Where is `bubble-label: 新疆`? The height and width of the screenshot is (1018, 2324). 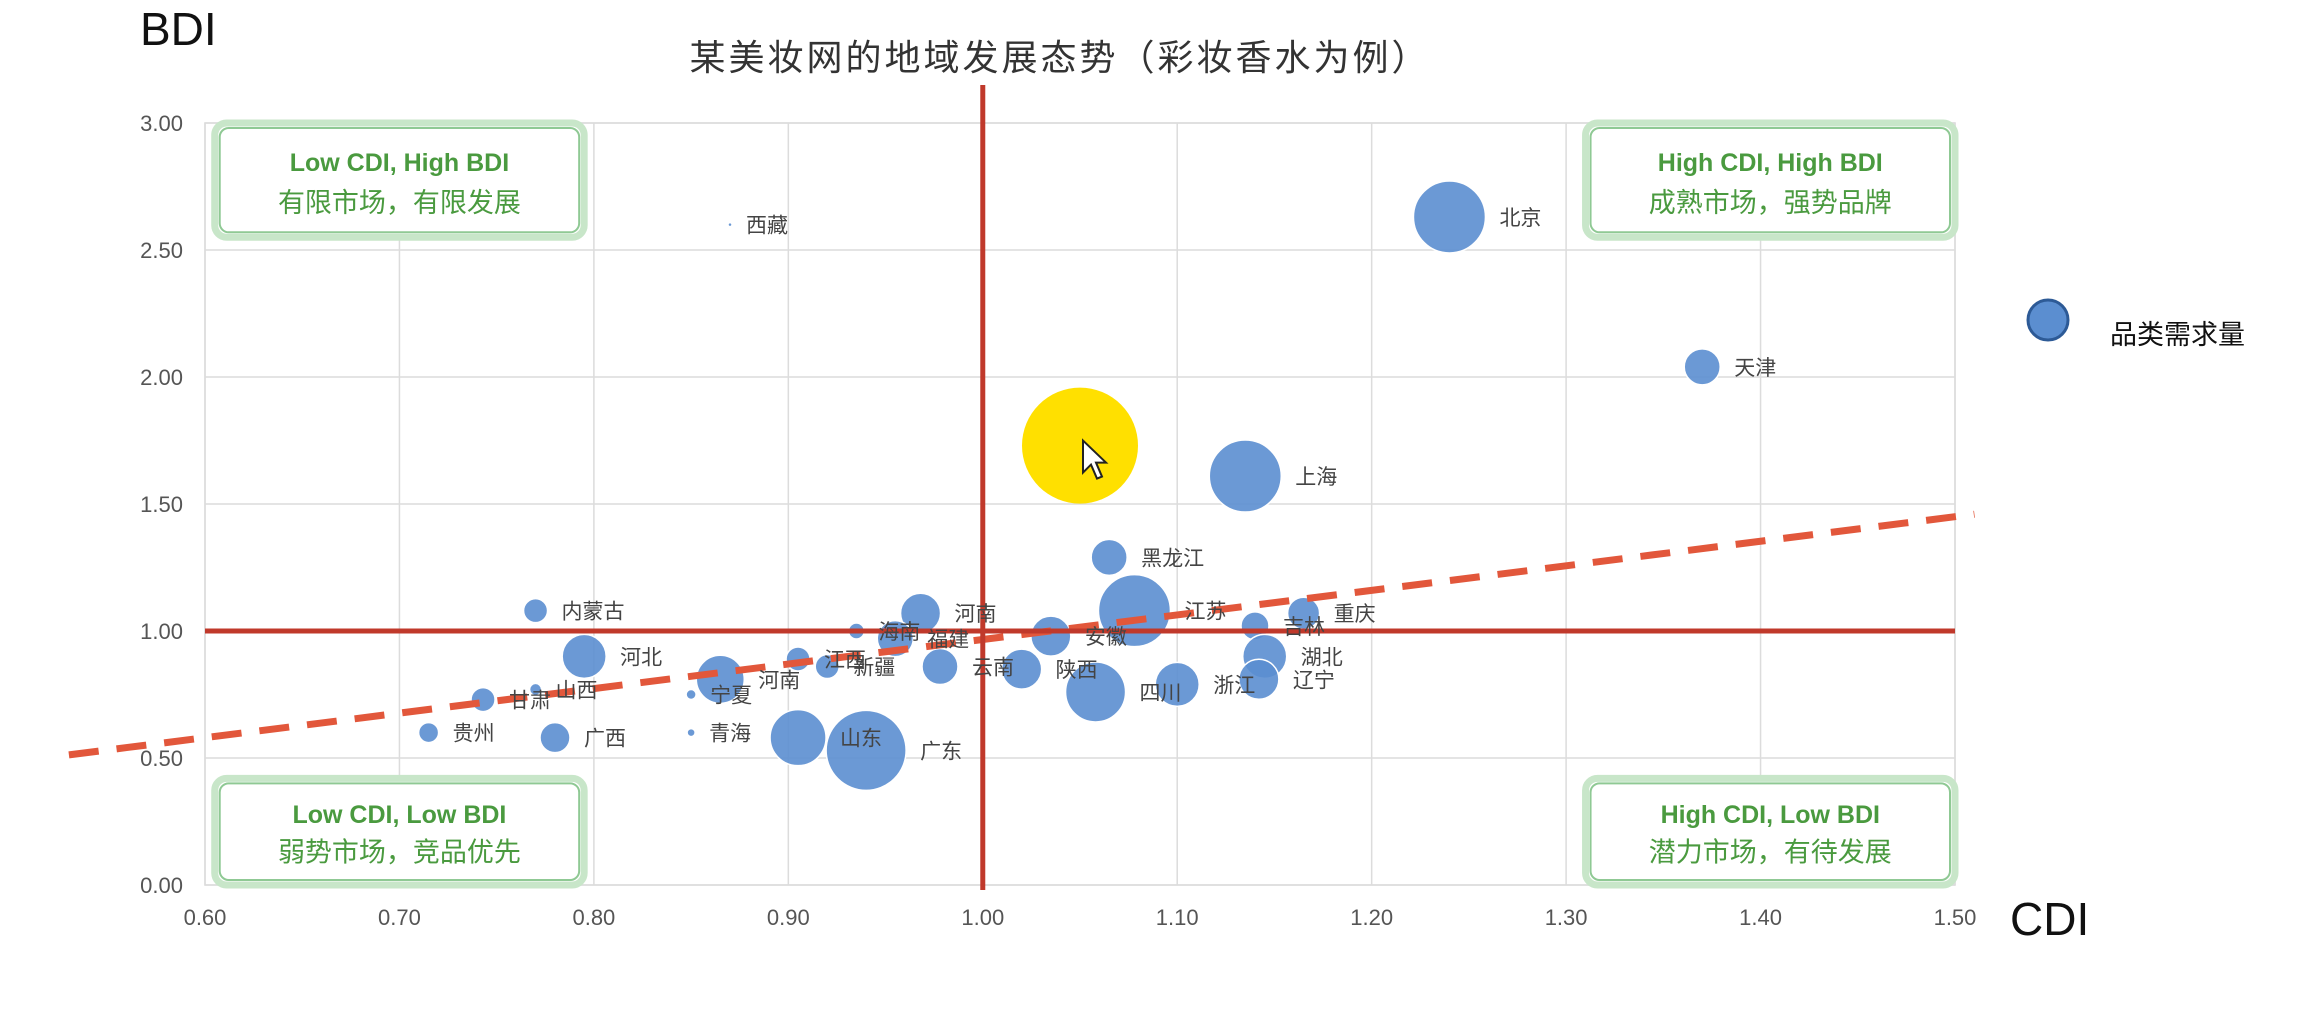
bubble-label: 新疆 is located at coordinates (874, 668).